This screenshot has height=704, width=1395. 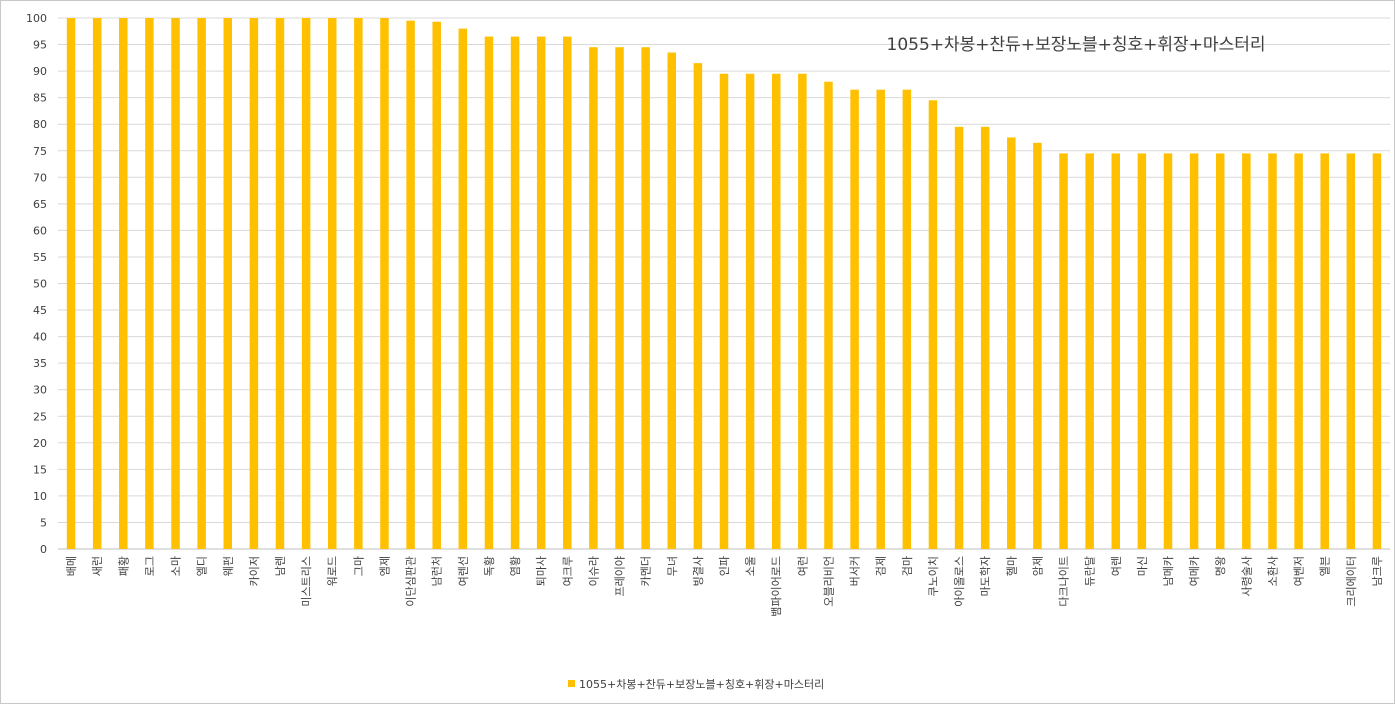 What do you see at coordinates (1325, 566) in the screenshot?
I see `x-category-label: 엘븐` at bounding box center [1325, 566].